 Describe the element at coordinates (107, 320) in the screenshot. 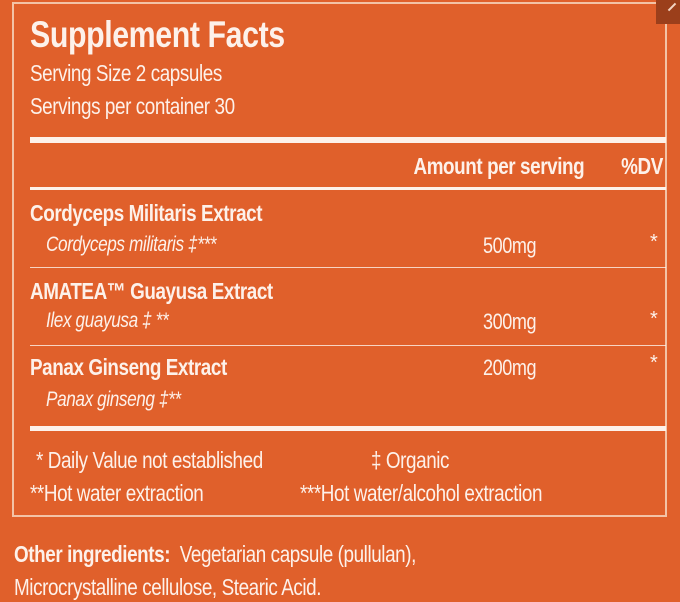

I see `ingredient-source: Ilex guayusa ‡ **` at that location.